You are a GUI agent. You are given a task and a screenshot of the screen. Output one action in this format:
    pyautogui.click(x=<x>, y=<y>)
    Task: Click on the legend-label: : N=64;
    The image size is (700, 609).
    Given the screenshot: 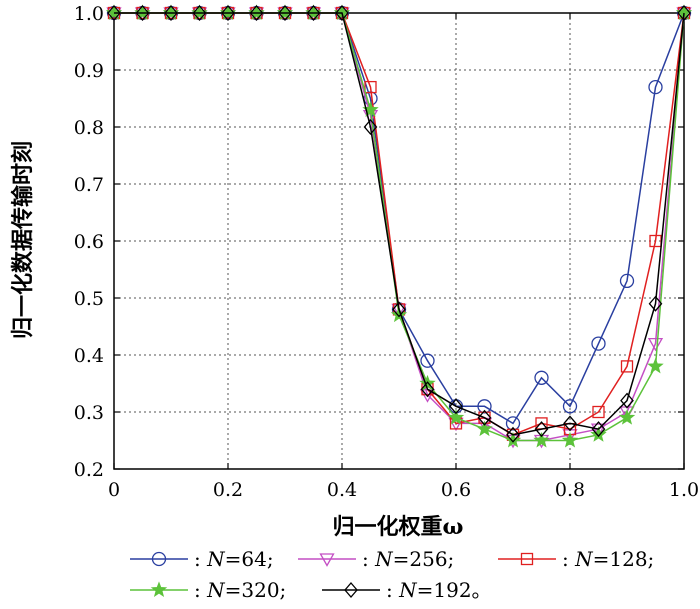 What is the action you would take?
    pyautogui.click(x=234, y=559)
    